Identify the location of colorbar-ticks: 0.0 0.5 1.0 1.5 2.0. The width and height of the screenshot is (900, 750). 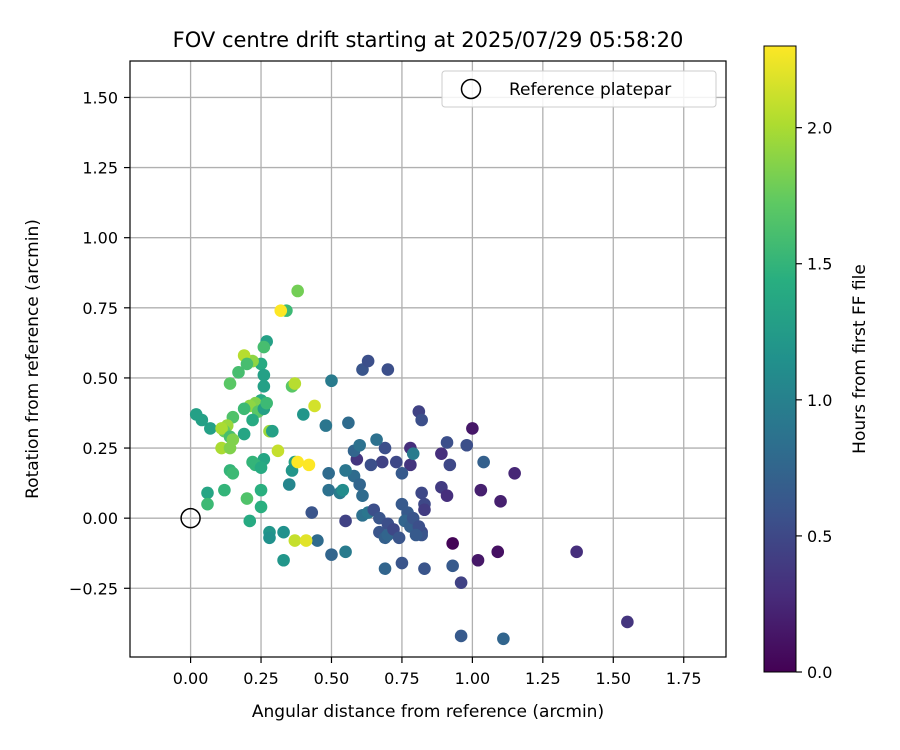
(814, 400).